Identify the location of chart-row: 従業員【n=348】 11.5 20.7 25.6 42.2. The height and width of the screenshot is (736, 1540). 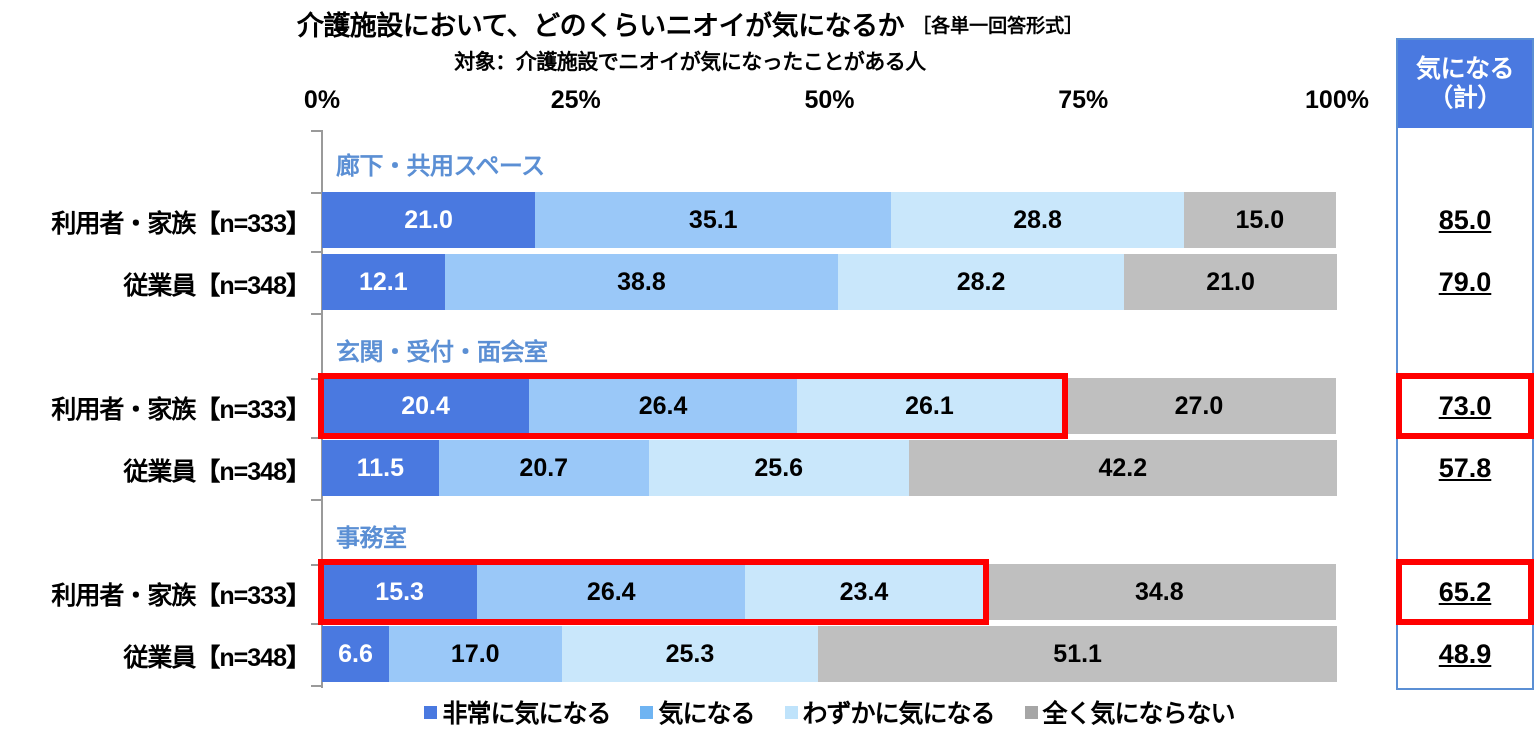
(730, 468).